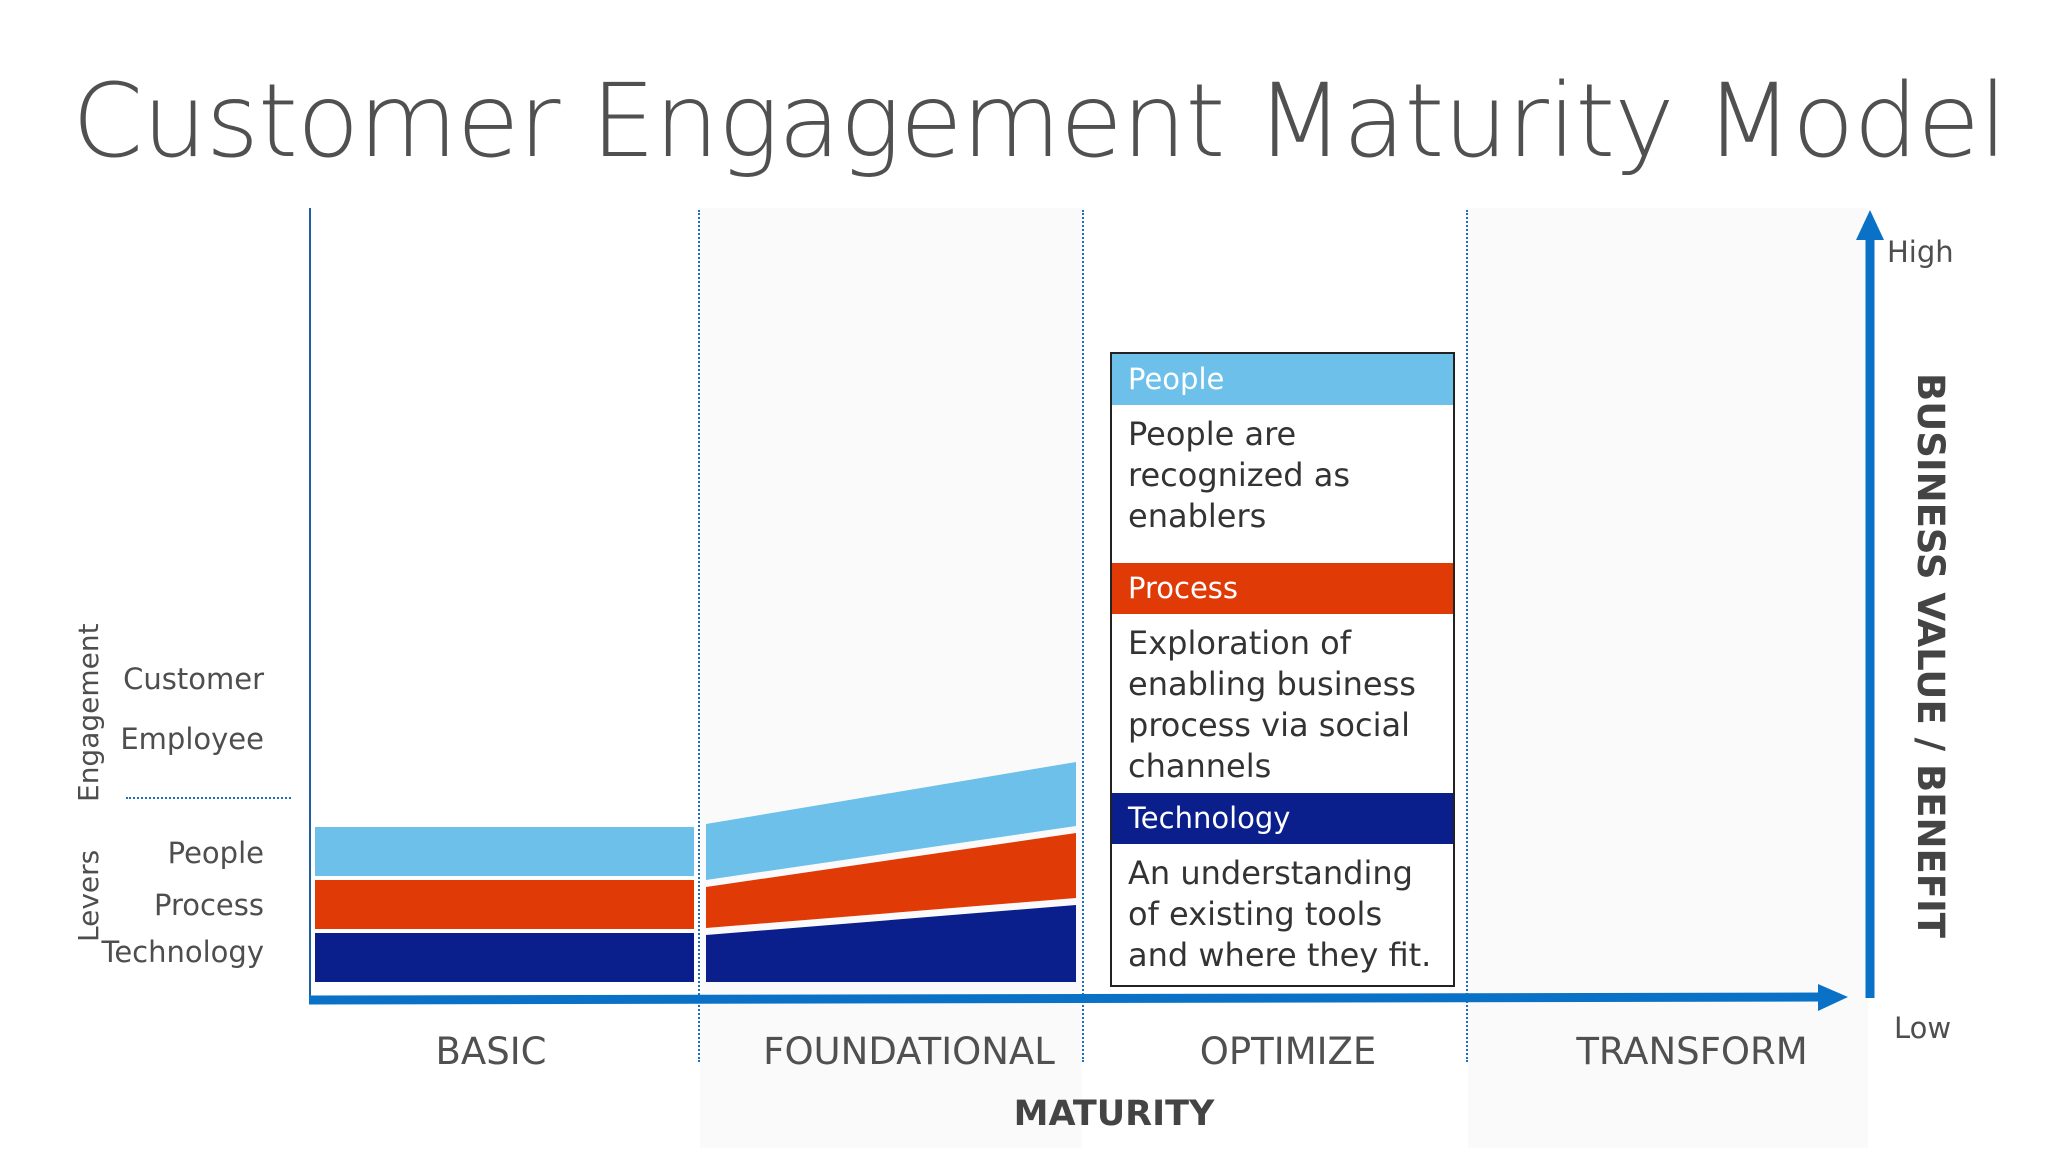 Image resolution: width=2048 pixels, height=1152 pixels. What do you see at coordinates (1923, 1028) in the screenshot?
I see `y-axis-low-label: Low` at bounding box center [1923, 1028].